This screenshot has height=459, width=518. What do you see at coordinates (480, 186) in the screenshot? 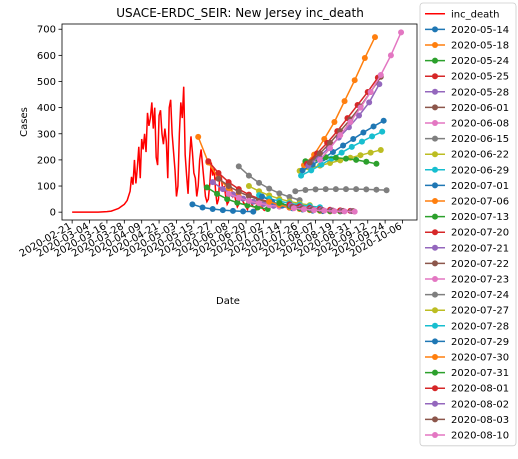
I see `legend-label: 2020-07-01` at bounding box center [480, 186].